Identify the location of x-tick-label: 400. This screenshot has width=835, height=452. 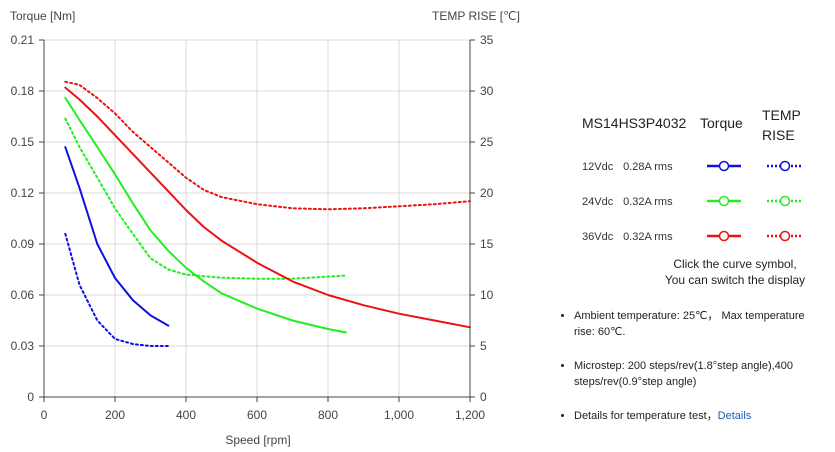
(186, 415).